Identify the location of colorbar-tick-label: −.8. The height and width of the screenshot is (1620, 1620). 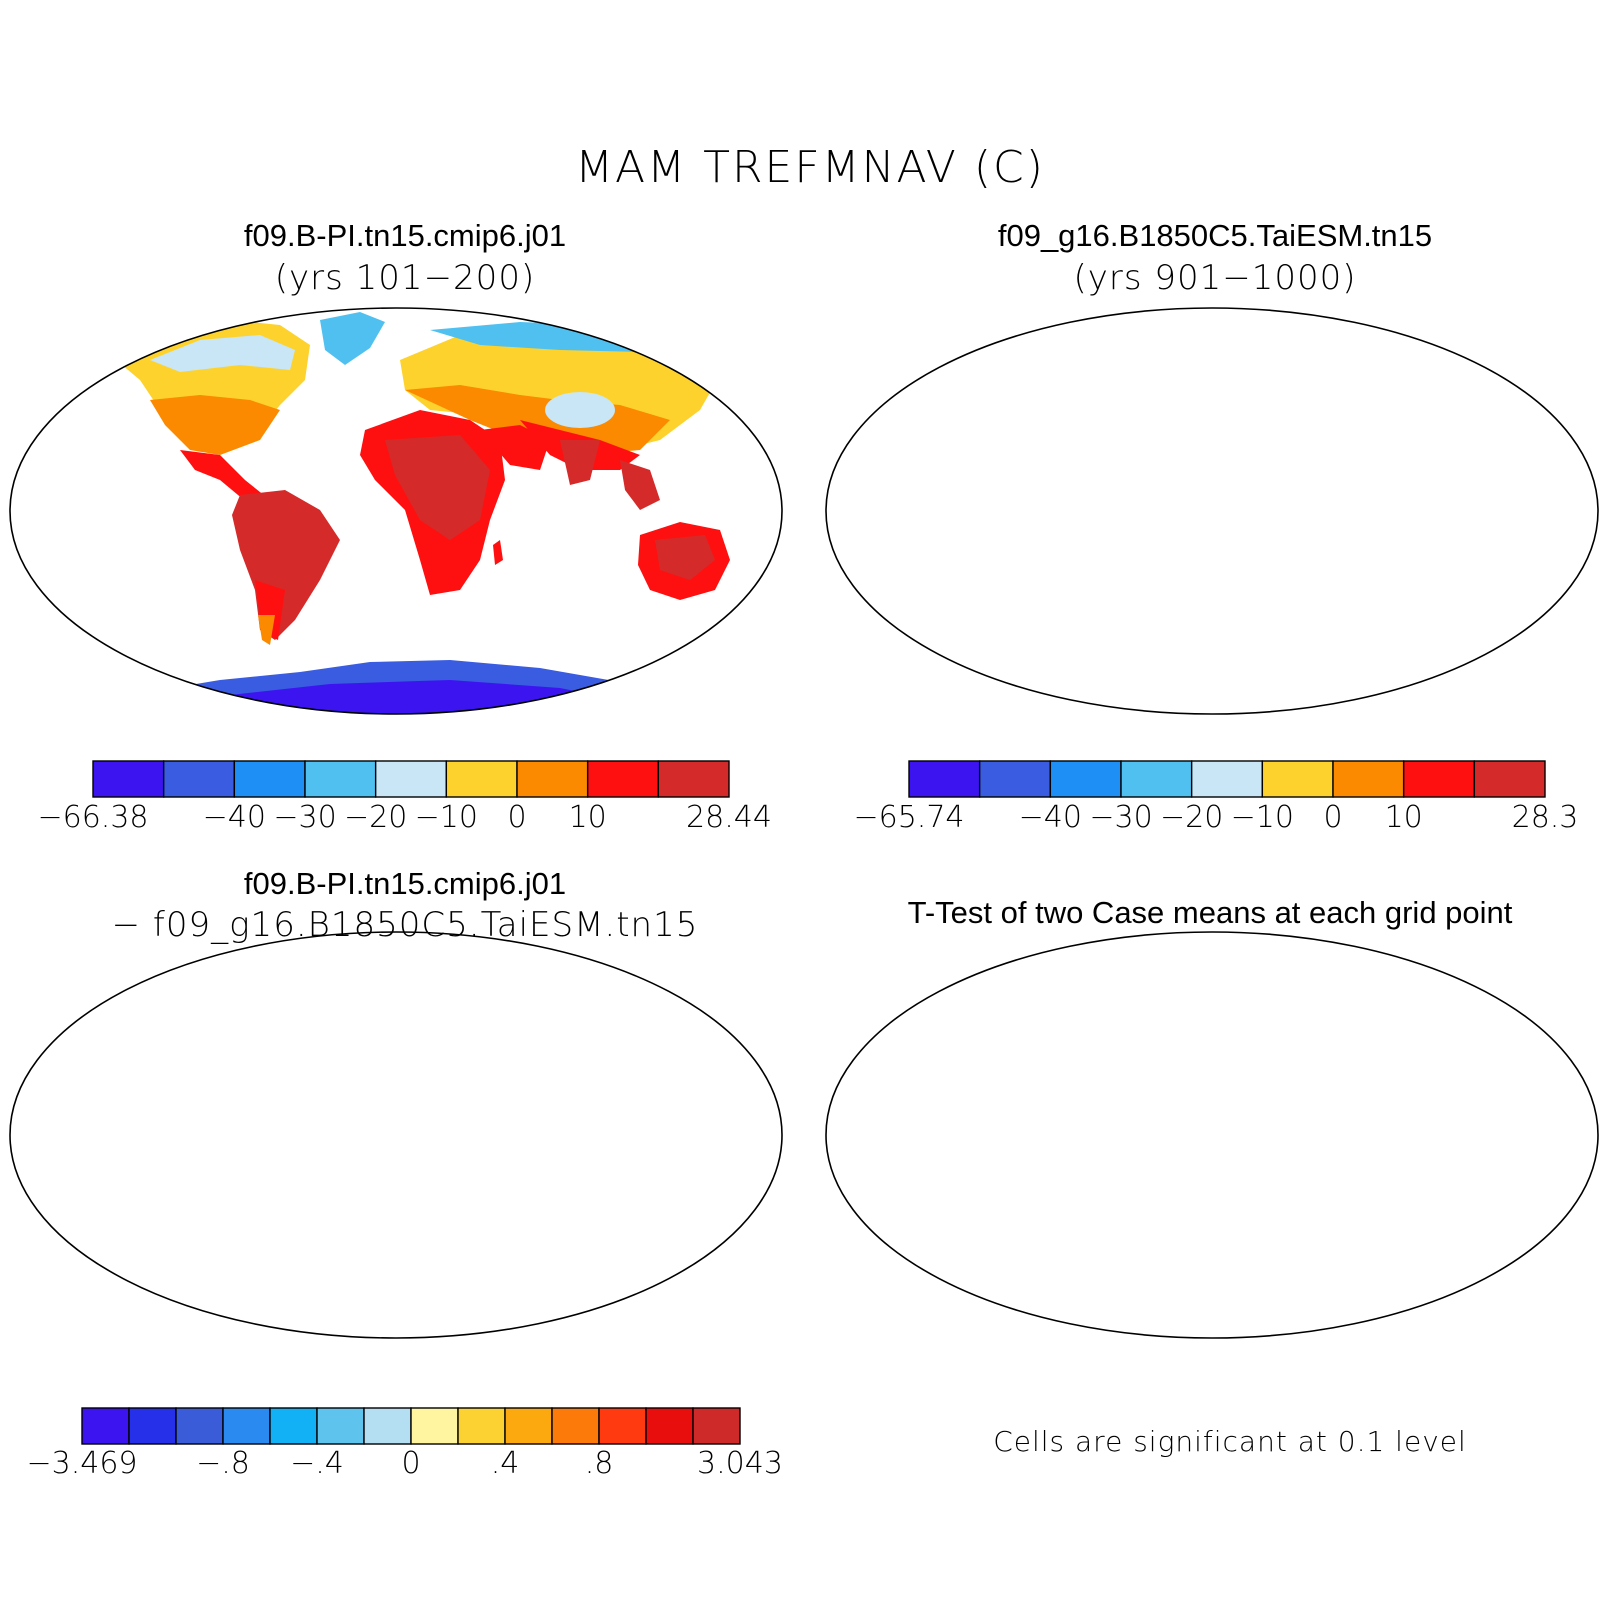
(223, 1463).